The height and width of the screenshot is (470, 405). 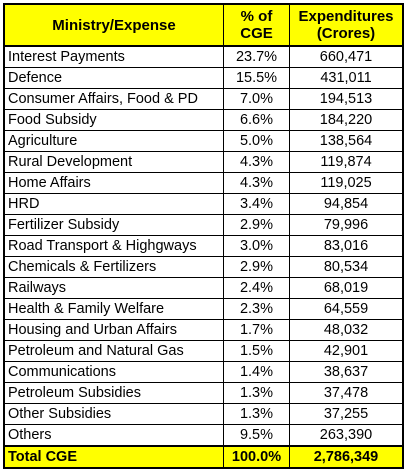 I want to click on row-percent-cge: 6.6%, so click(x=256, y=120).